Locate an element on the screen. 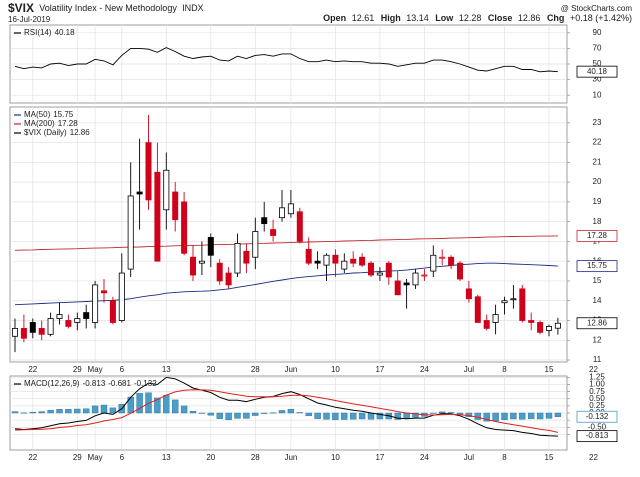 Image resolution: width=640 pixels, height=477 pixels. date: 16-Jul-2019 is located at coordinates (29, 19).